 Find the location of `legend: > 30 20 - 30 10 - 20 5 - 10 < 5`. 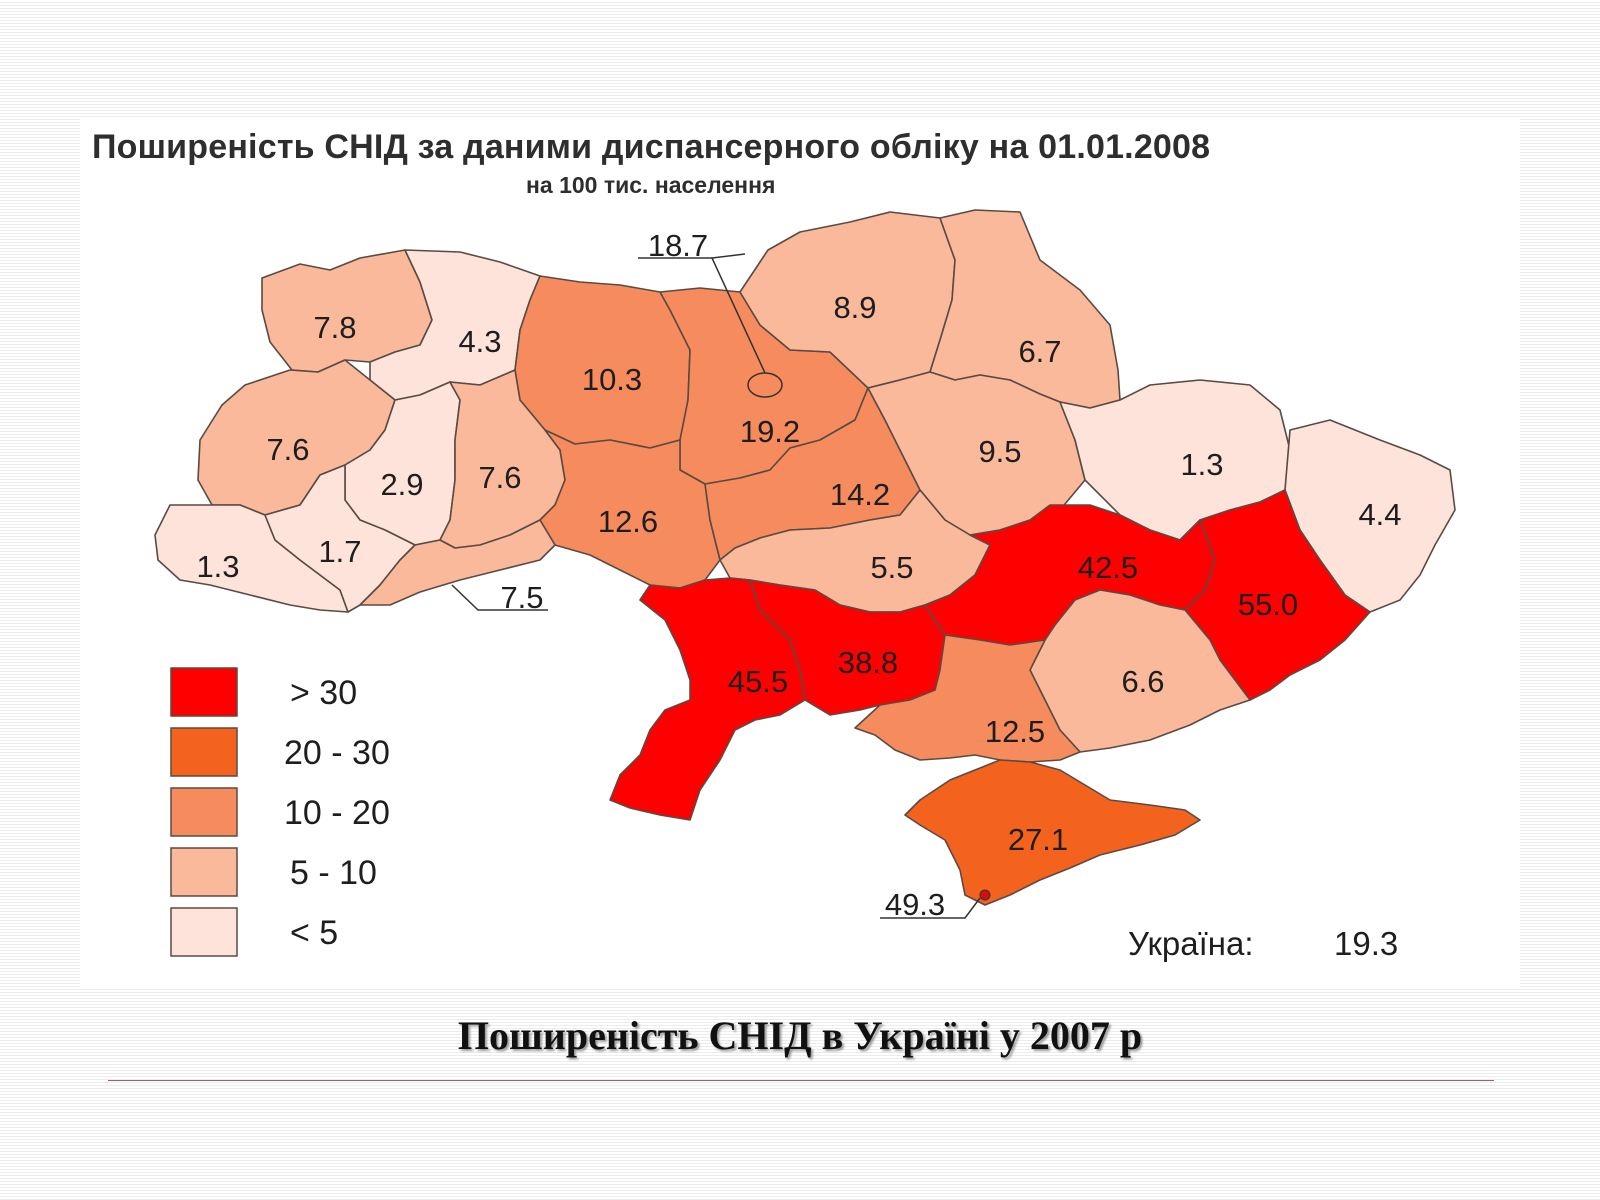

legend: > 30 20 - 30 10 - 20 5 - 10 < 5 is located at coordinates (280, 812).